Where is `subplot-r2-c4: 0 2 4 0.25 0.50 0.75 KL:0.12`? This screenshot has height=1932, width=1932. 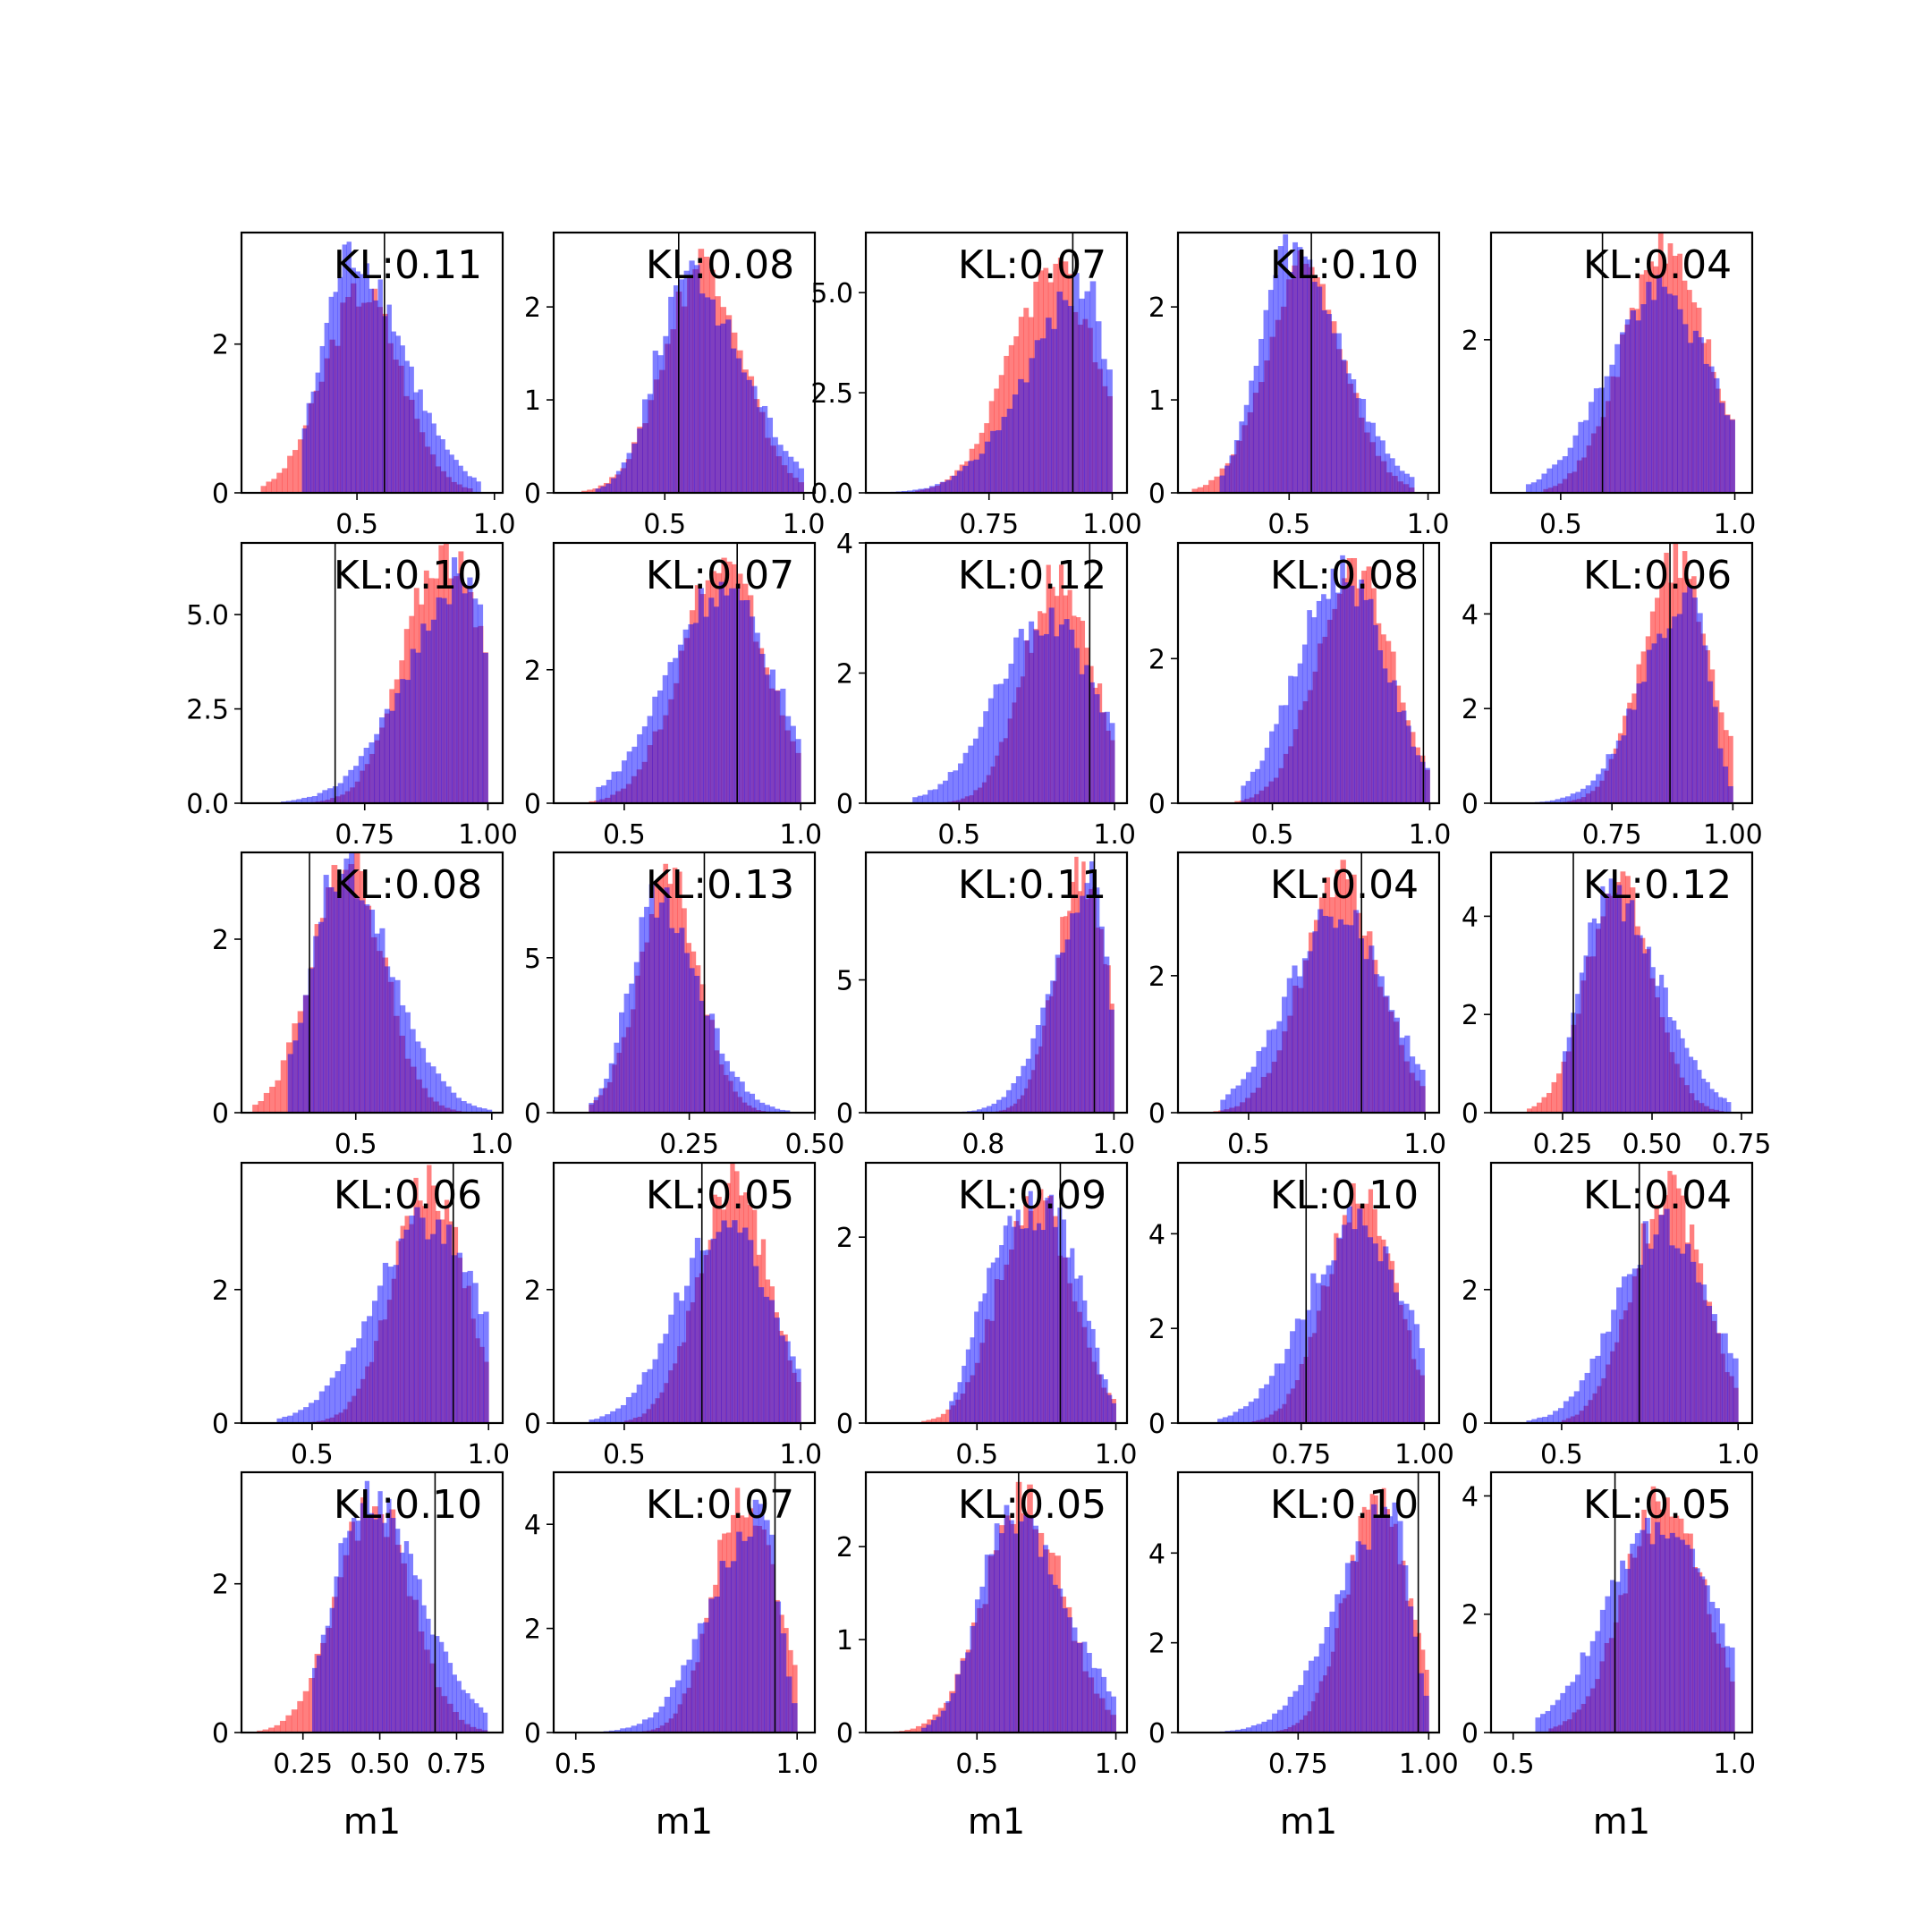
subplot-r2-c4: 0 2 4 0.25 0.50 0.75 KL:0.12 is located at coordinates (1617, 1005).